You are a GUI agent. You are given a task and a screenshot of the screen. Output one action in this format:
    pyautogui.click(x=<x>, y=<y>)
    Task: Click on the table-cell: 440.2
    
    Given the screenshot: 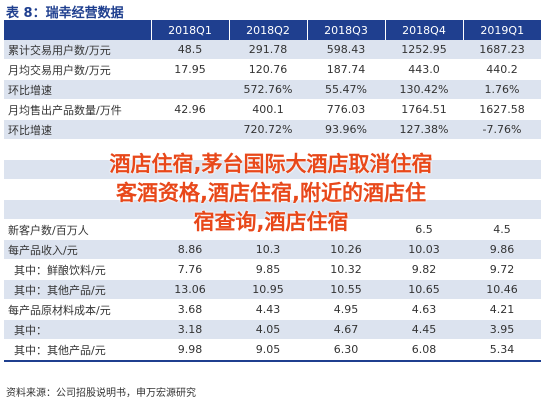 What is the action you would take?
    pyautogui.click(x=502, y=69)
    